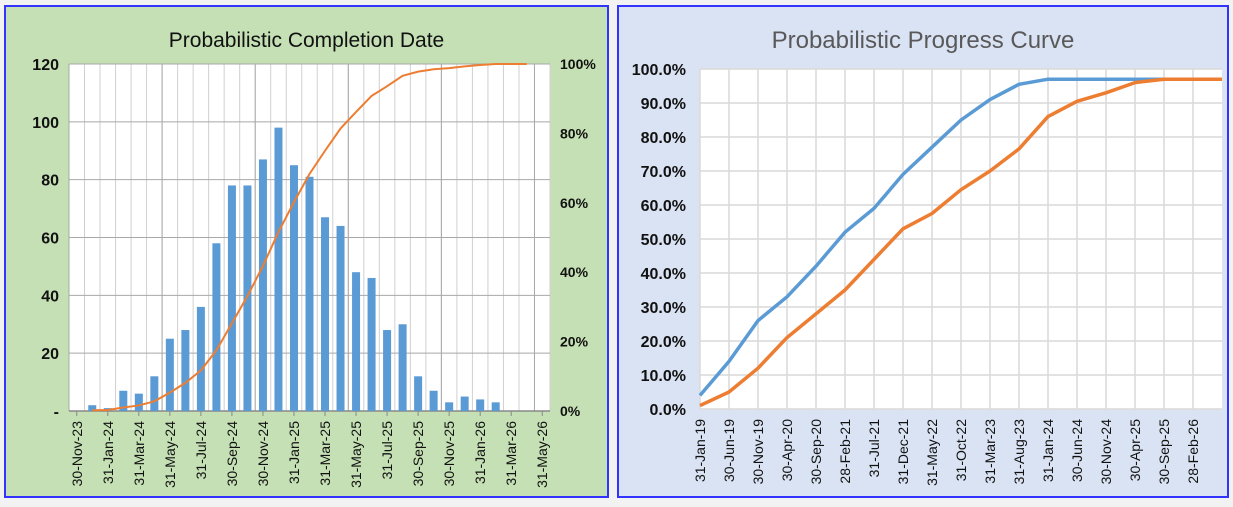  What do you see at coordinates (480, 452) in the screenshot?
I see `x-tick-label: 31-Jan-26` at bounding box center [480, 452].